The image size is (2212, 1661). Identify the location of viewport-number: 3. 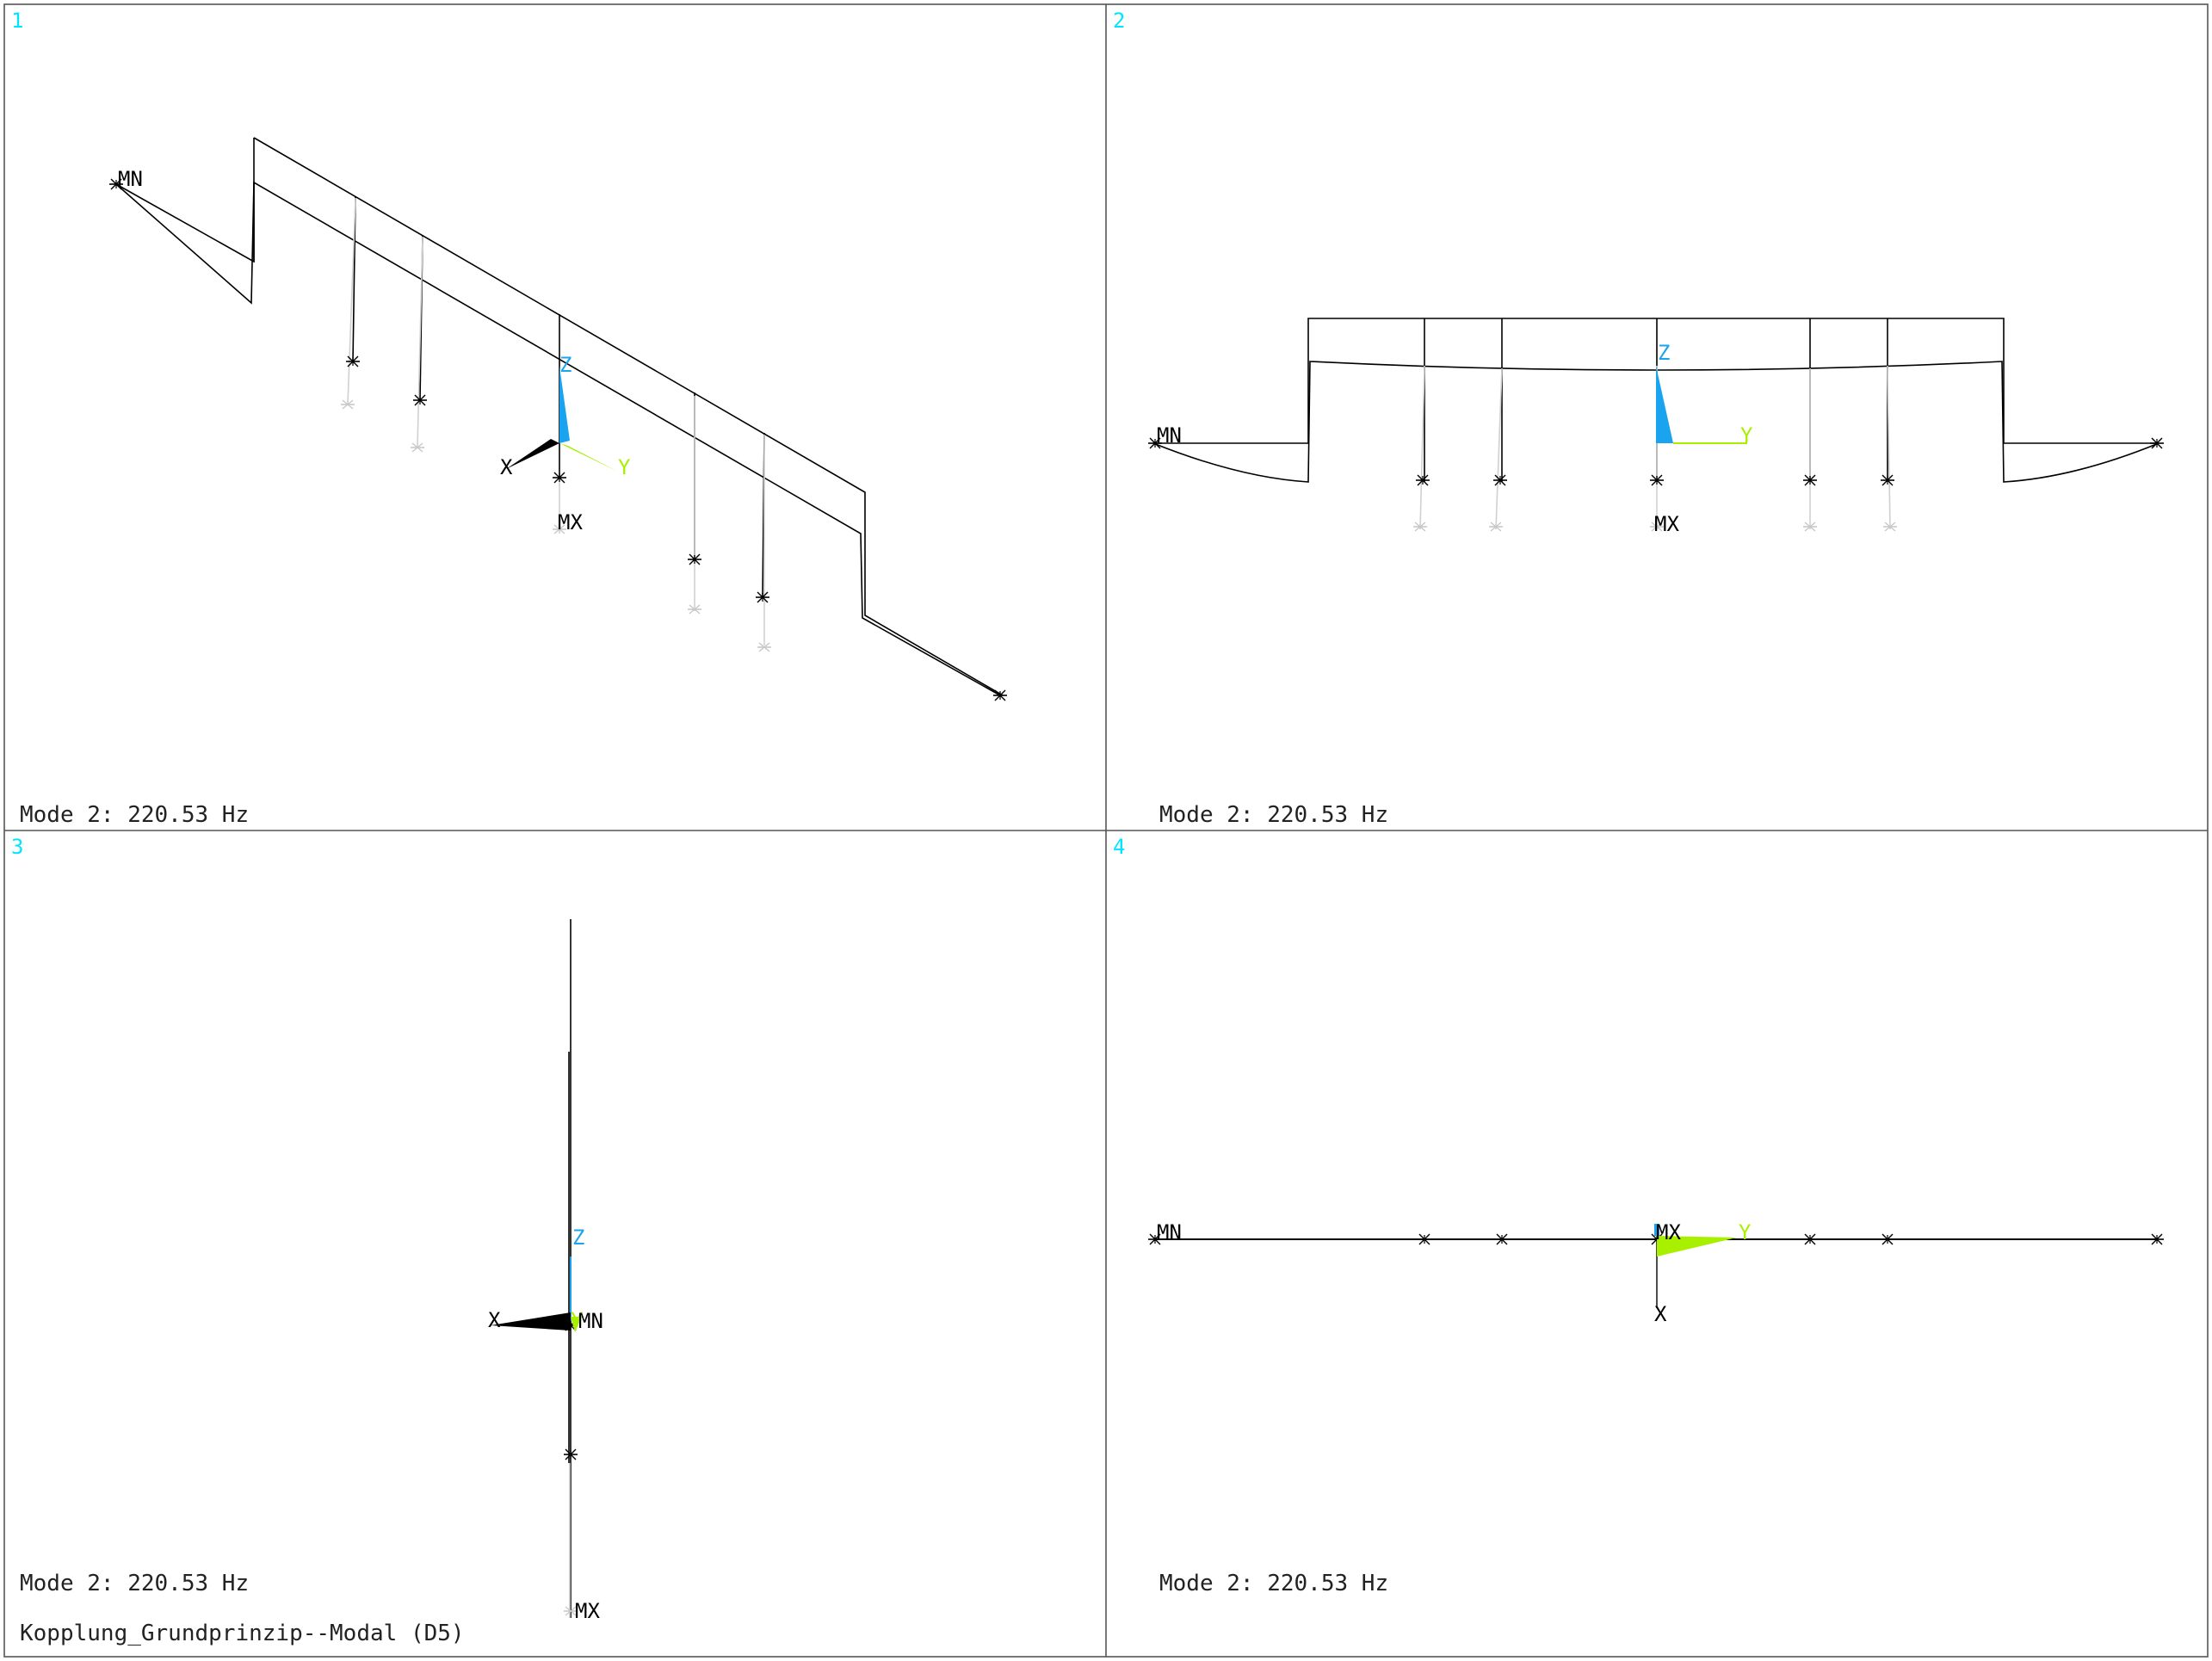
(17, 847).